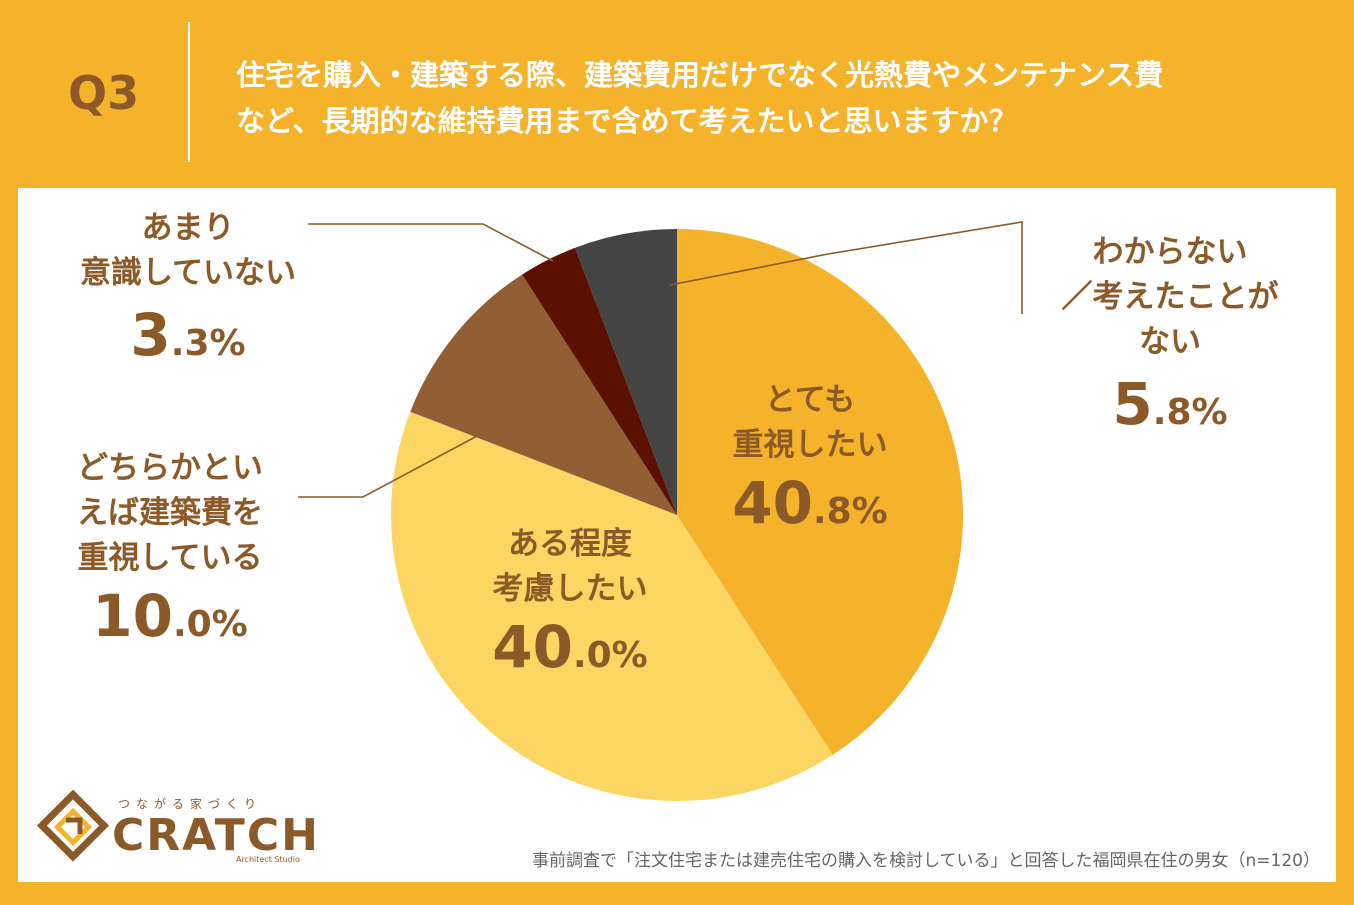 This screenshot has height=905, width=1354. Describe the element at coordinates (188, 292) in the screenshot. I see `label-not-conscious: あまり 意識していない 3.3%` at that location.